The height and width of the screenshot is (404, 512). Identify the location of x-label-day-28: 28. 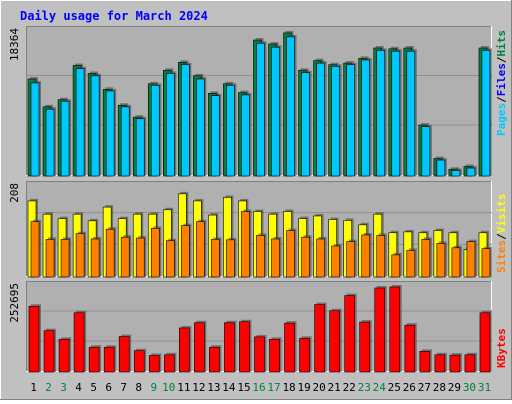
(439, 387).